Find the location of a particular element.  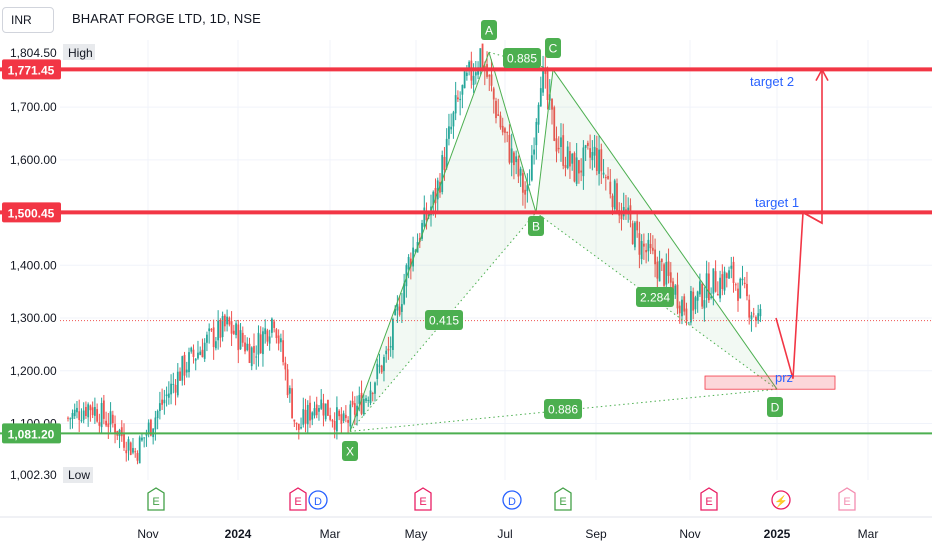

ratio-label-bd: 2.284 is located at coordinates (655, 298).